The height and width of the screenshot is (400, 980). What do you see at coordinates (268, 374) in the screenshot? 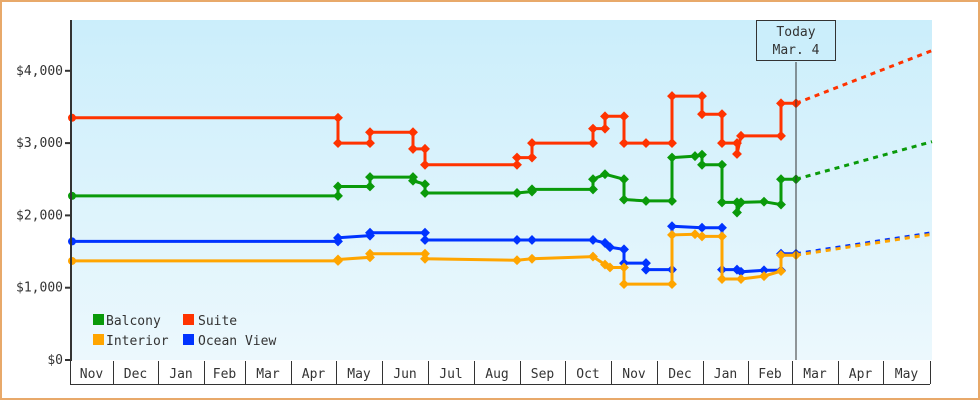
I see `x-tick-label: Mar` at bounding box center [268, 374].